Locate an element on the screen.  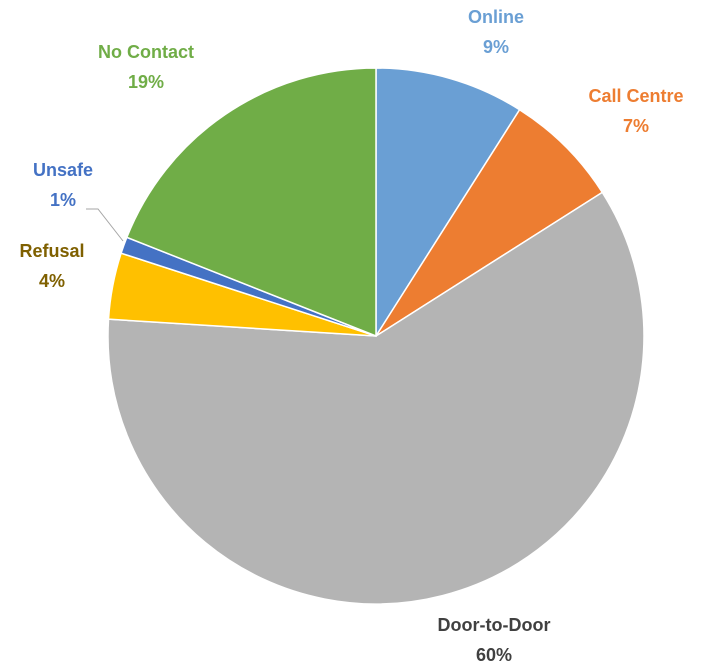
category-label: Online is located at coordinates (496, 17).